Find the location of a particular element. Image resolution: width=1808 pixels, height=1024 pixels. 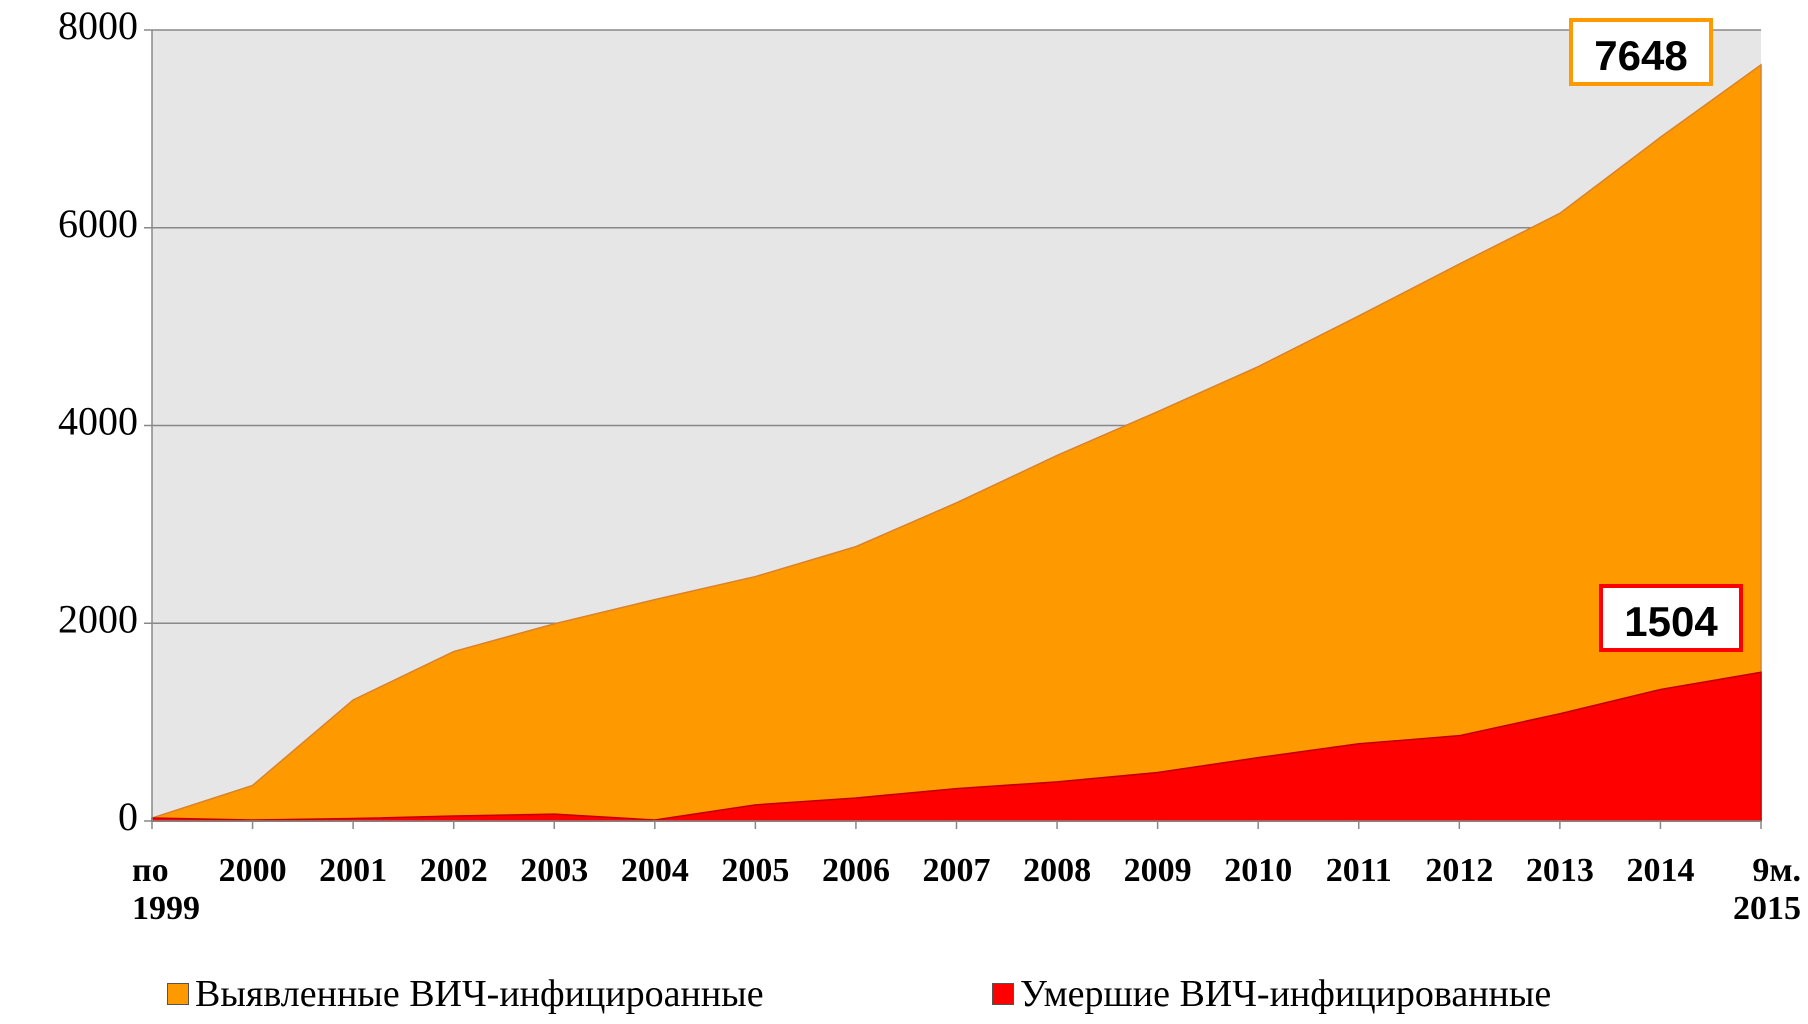

x-tick-label: 2001 is located at coordinates (353, 870).